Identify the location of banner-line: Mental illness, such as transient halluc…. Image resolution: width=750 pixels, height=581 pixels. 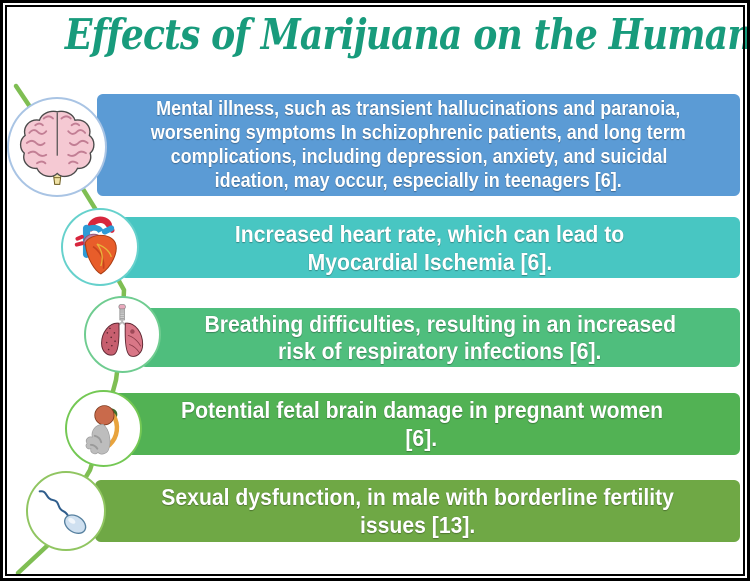
(418, 109).